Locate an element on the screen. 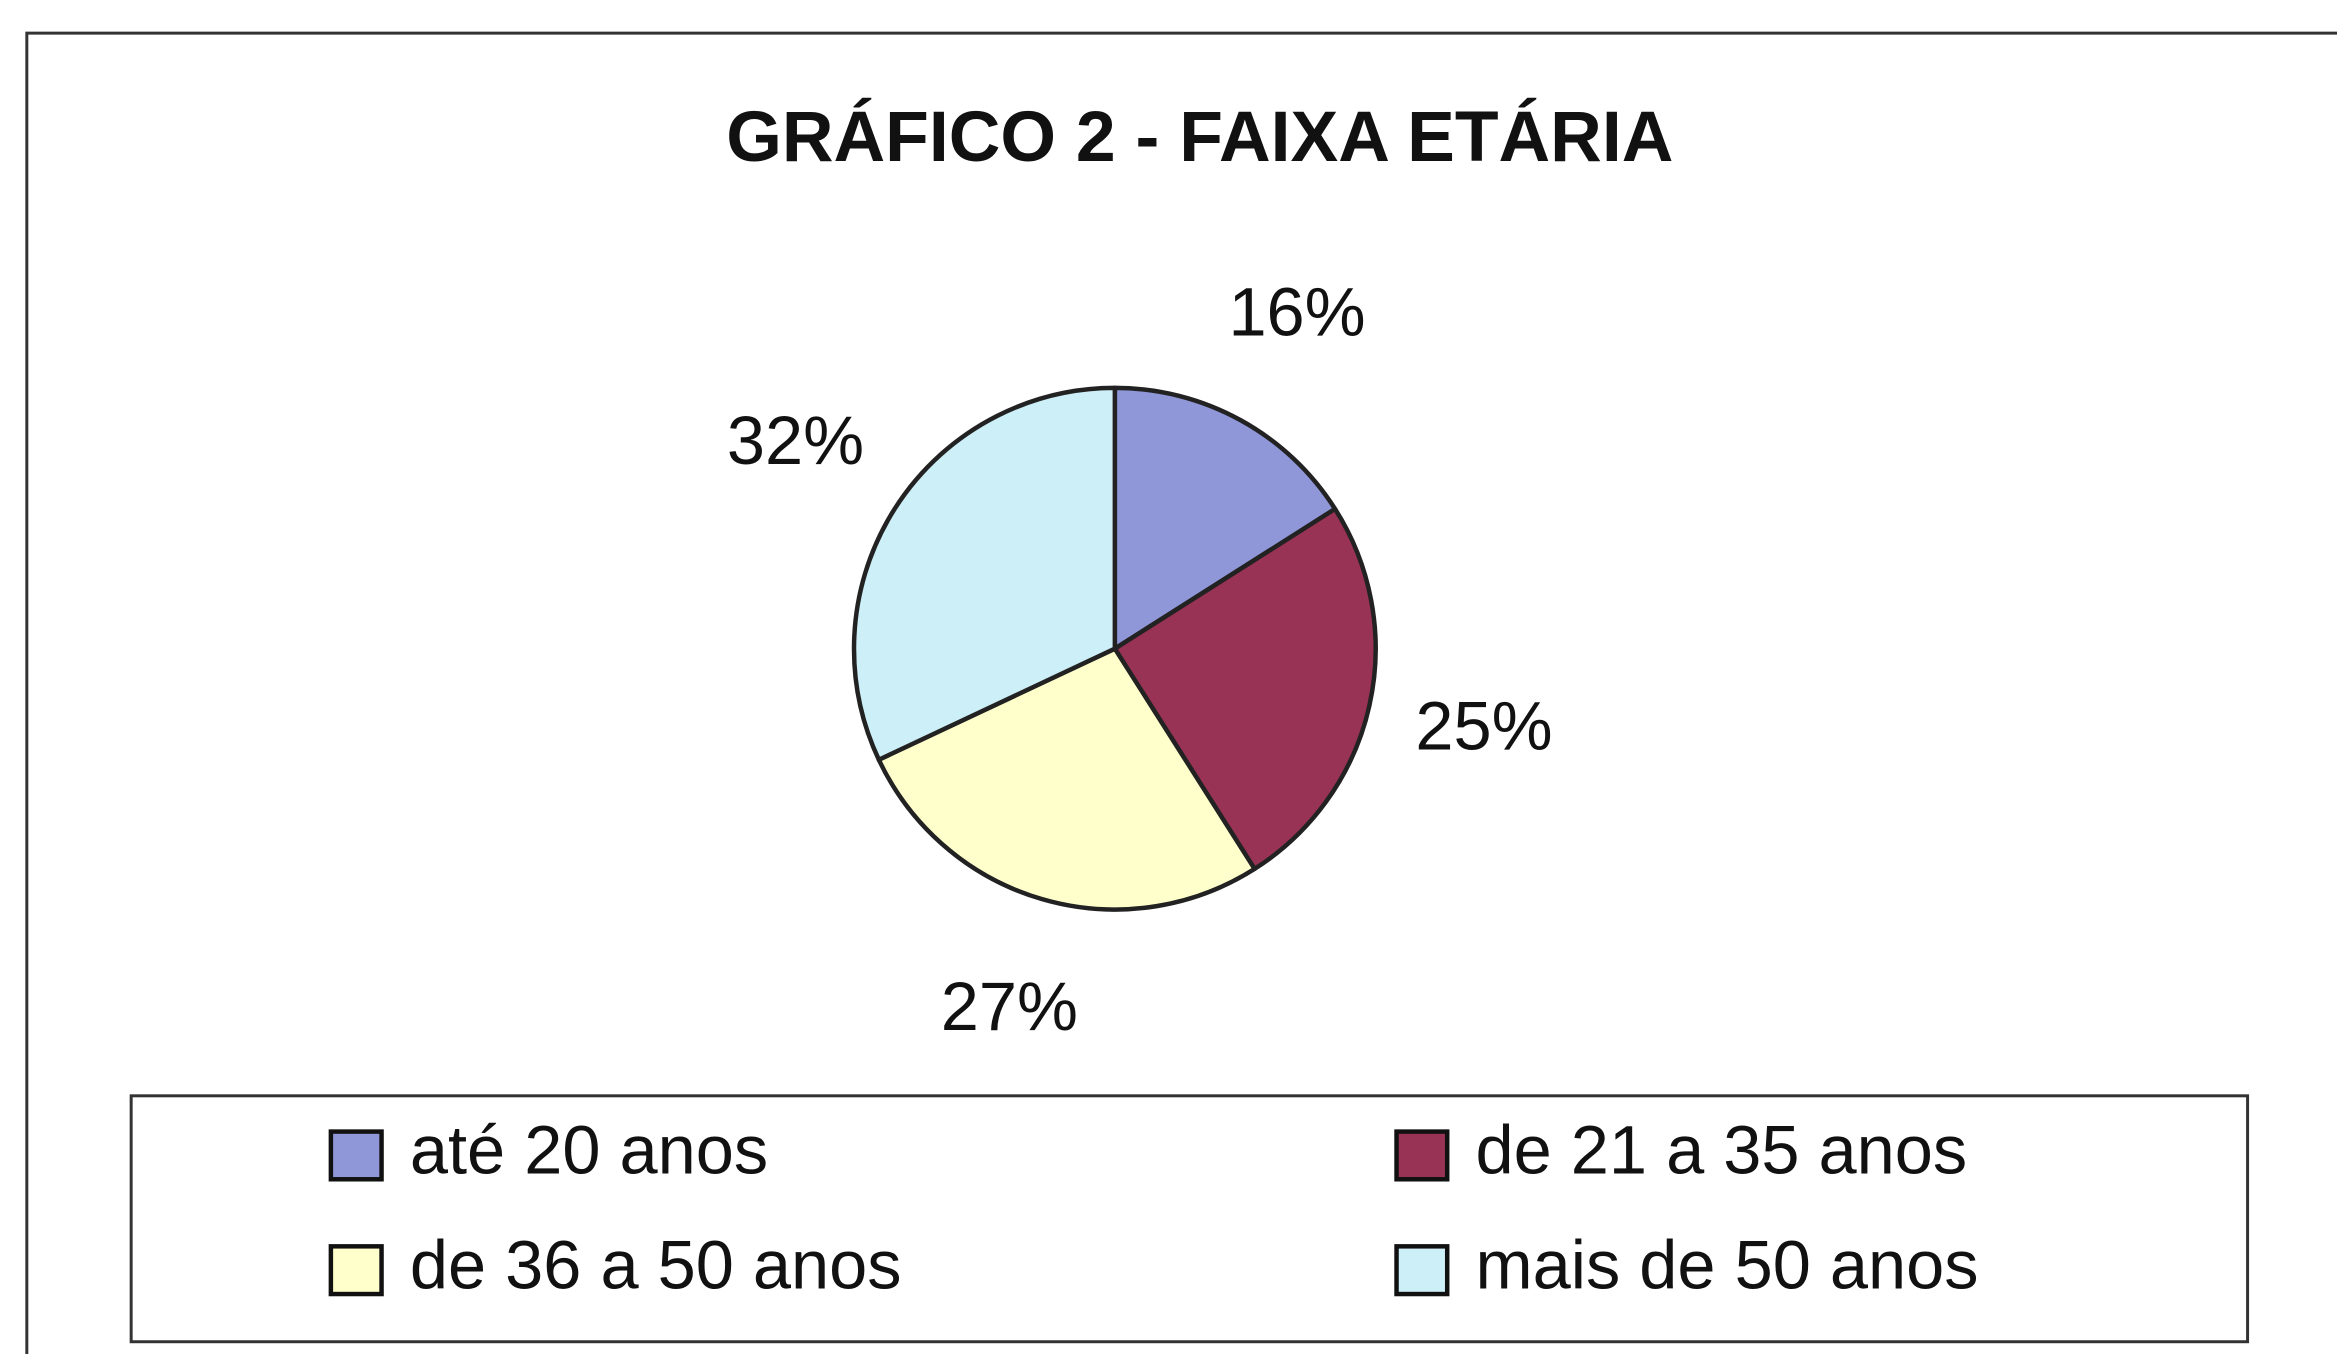  chart-title: GRÁFICO 2 - FAIXA ETÁRIA is located at coordinates (1199, 136).